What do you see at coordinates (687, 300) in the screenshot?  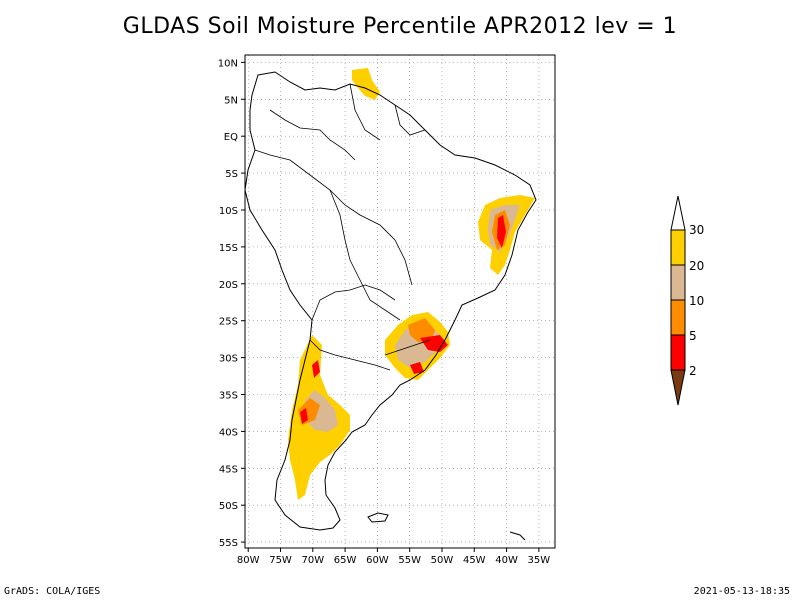 I see `colorbar: 30 20 10 5 2` at bounding box center [687, 300].